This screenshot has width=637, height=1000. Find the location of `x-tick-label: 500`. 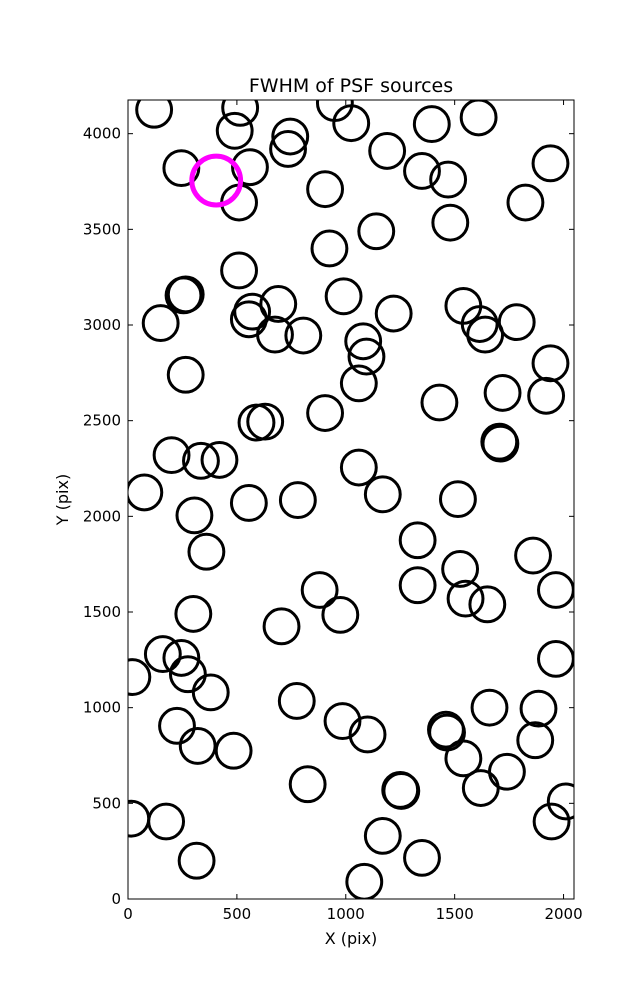

x-tick-label: 500 is located at coordinates (237, 914).